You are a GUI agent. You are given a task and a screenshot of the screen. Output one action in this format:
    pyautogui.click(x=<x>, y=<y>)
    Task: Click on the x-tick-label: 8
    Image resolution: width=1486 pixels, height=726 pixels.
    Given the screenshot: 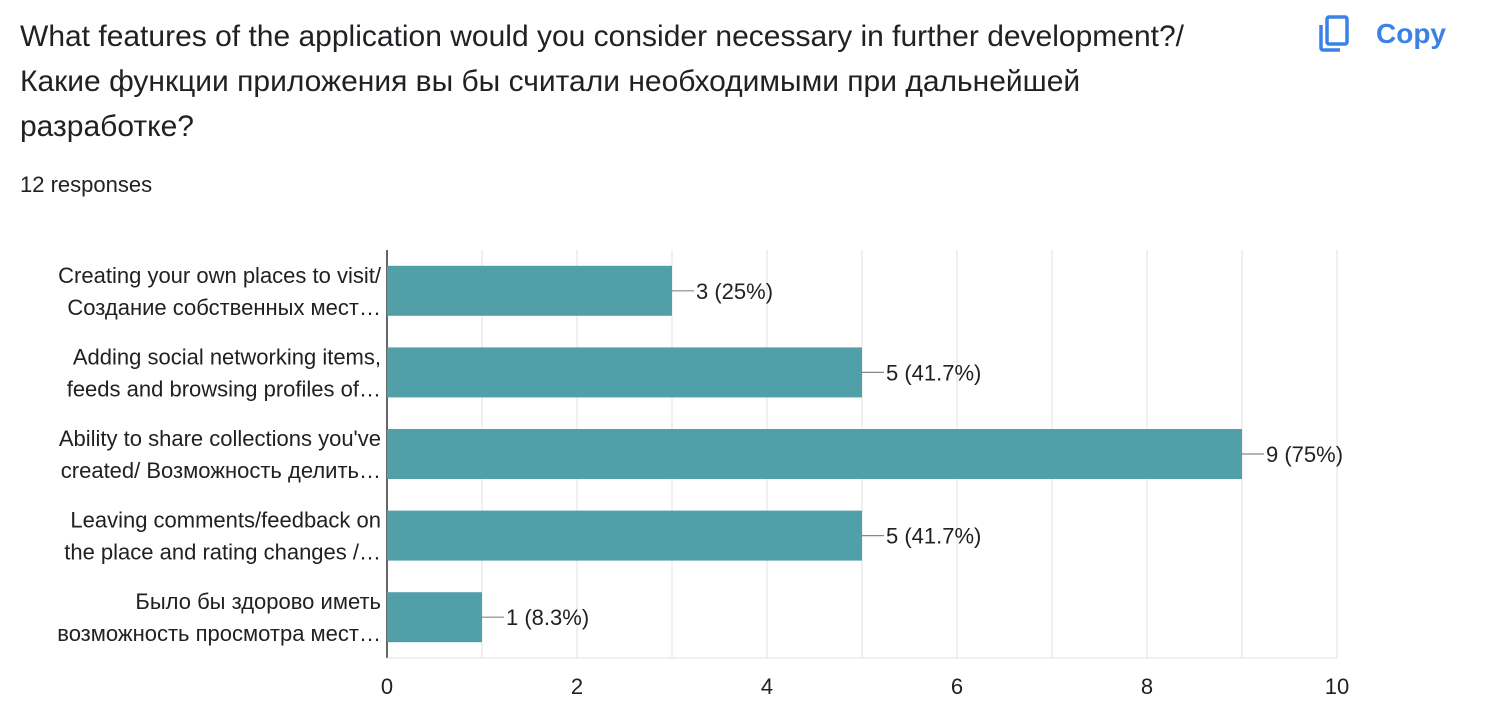 What is the action you would take?
    pyautogui.click(x=1147, y=686)
    